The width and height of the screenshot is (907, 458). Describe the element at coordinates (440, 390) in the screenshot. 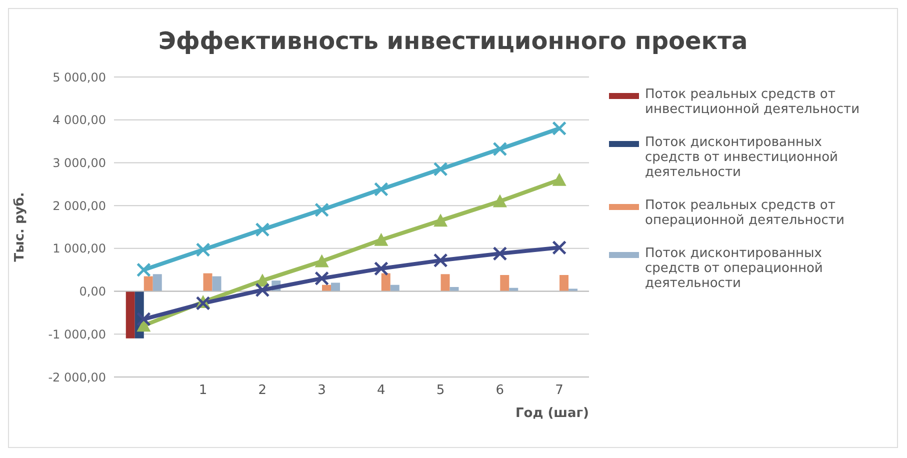

I see `x-tick-label: 5` at that location.